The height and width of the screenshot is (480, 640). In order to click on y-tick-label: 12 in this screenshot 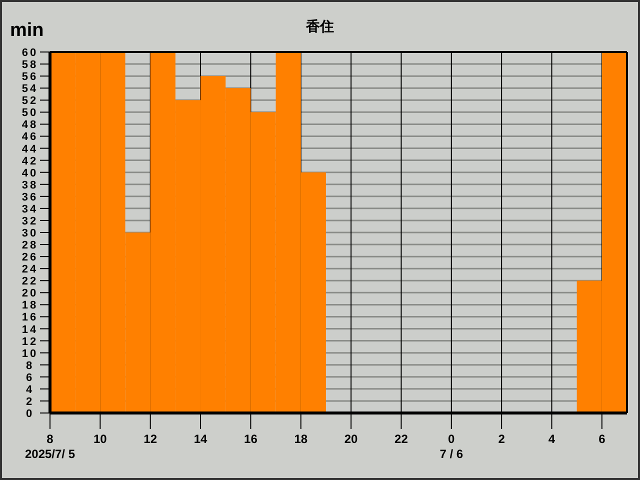, I will do `click(30, 342)`.